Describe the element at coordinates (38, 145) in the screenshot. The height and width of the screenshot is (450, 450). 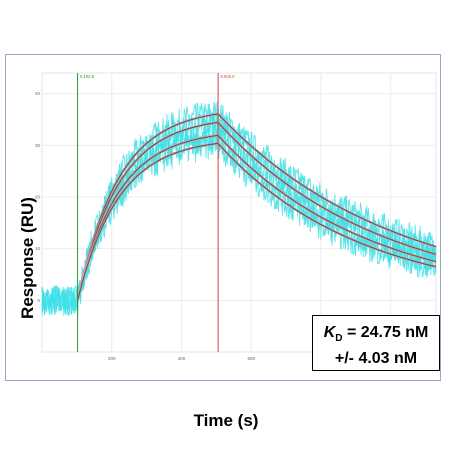
I see `y-tick-label: 30` at that location.